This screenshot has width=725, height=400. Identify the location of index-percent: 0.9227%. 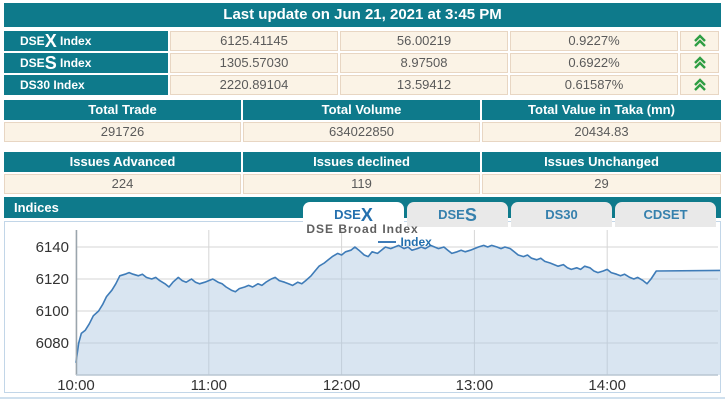
(594, 41).